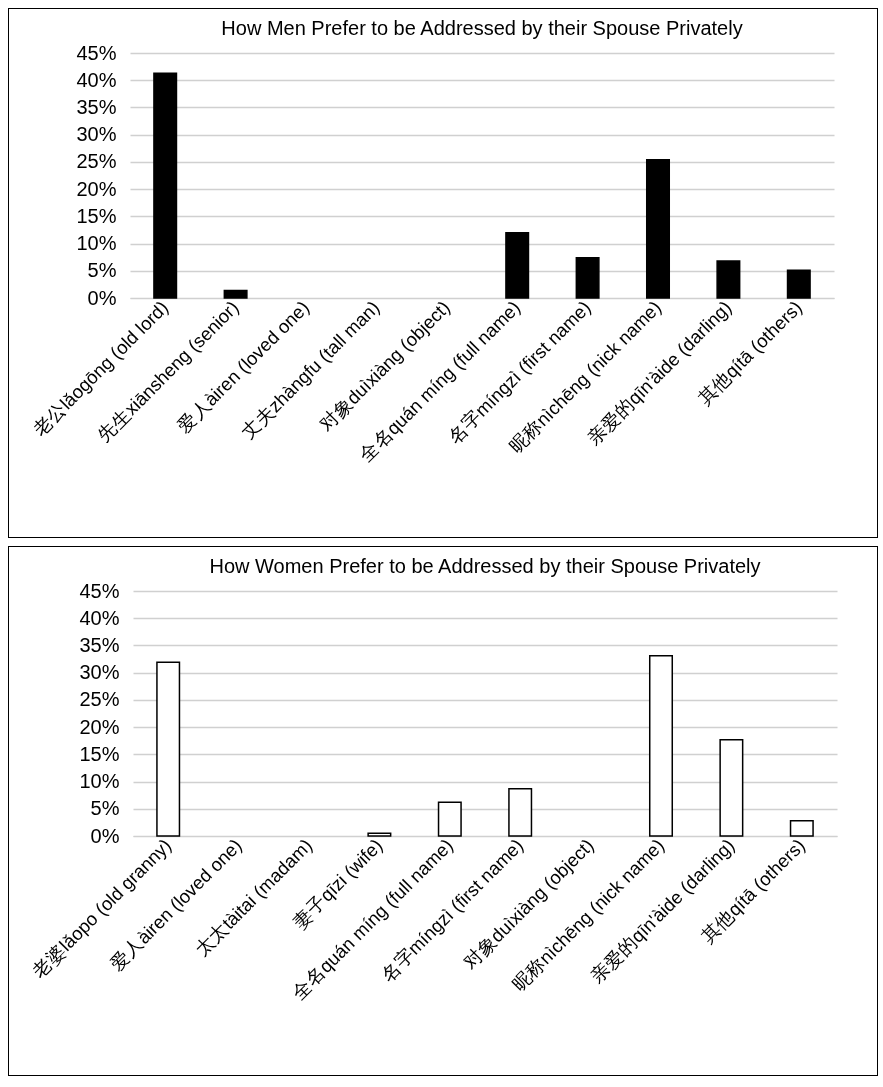  I want to click on chart-title: How Men Prefer to be Addressed by their Spouse Privately, so click(482, 28).